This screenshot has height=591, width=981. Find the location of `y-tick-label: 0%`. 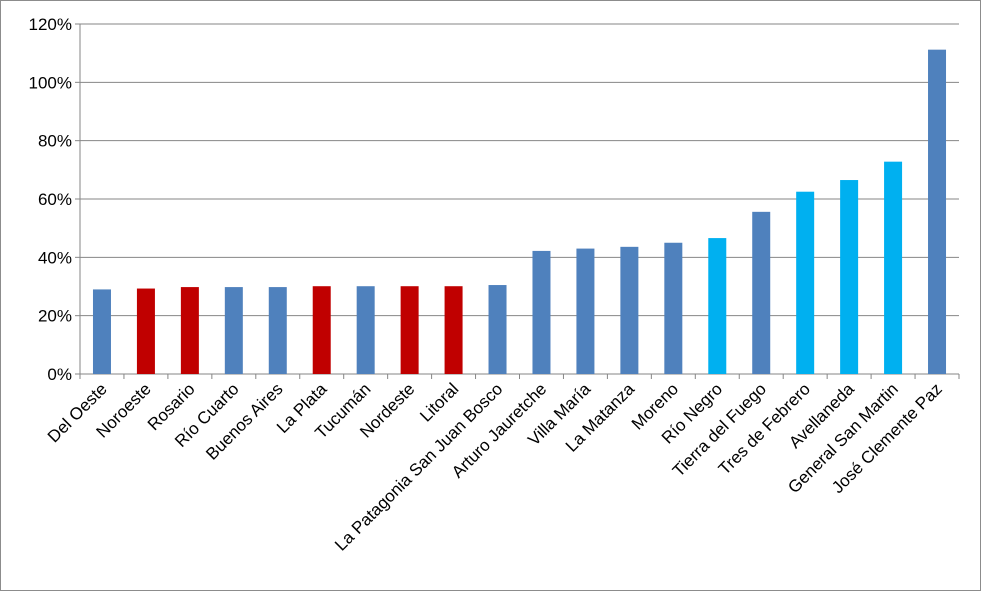

y-tick-label: 0% is located at coordinates (59, 374).